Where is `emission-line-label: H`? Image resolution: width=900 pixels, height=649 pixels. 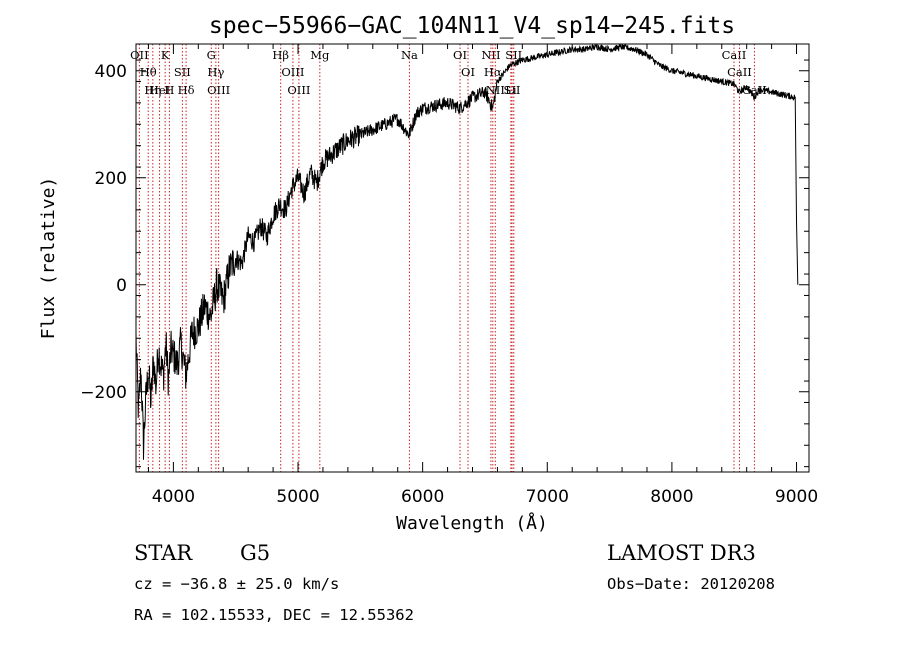 emission-line-label: H is located at coordinates (169, 90).